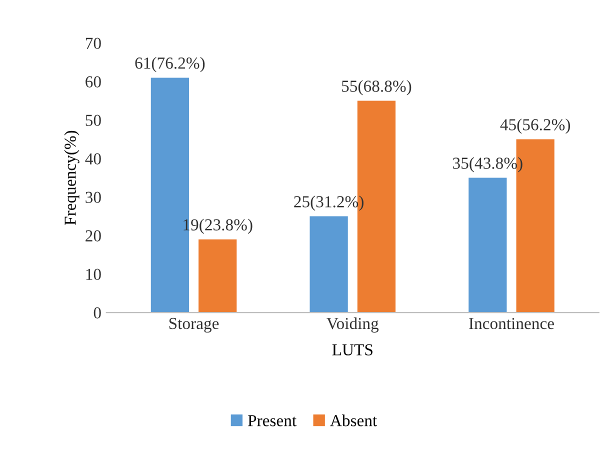 This screenshot has height=453, width=608. What do you see at coordinates (352, 325) in the screenshot?
I see `x-tick-label: Voiding` at bounding box center [352, 325].